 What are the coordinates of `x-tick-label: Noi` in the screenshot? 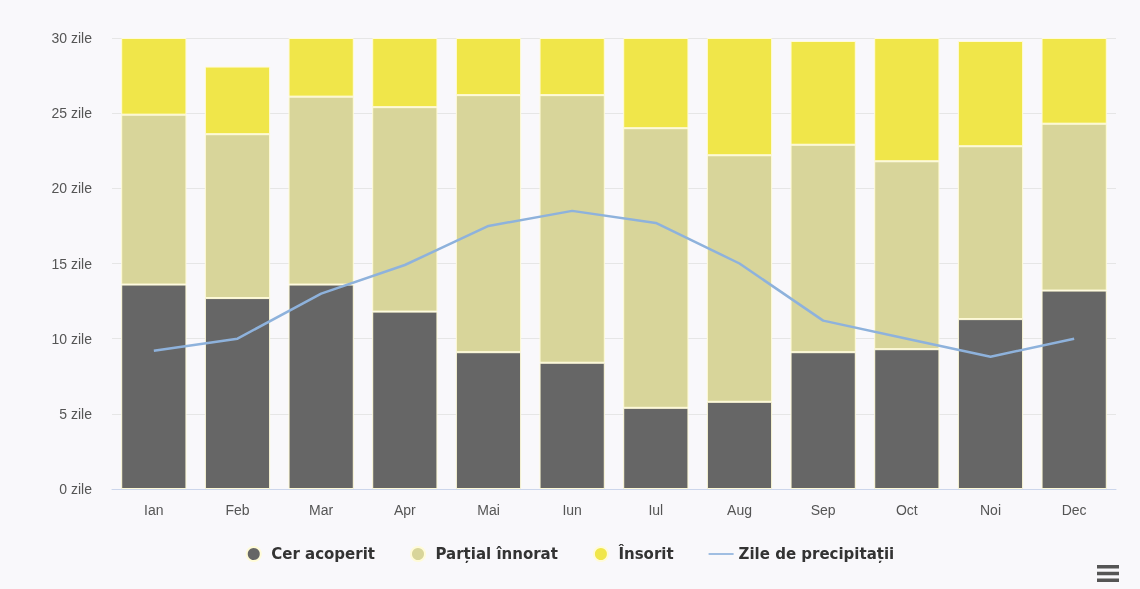 It's located at (990, 510).